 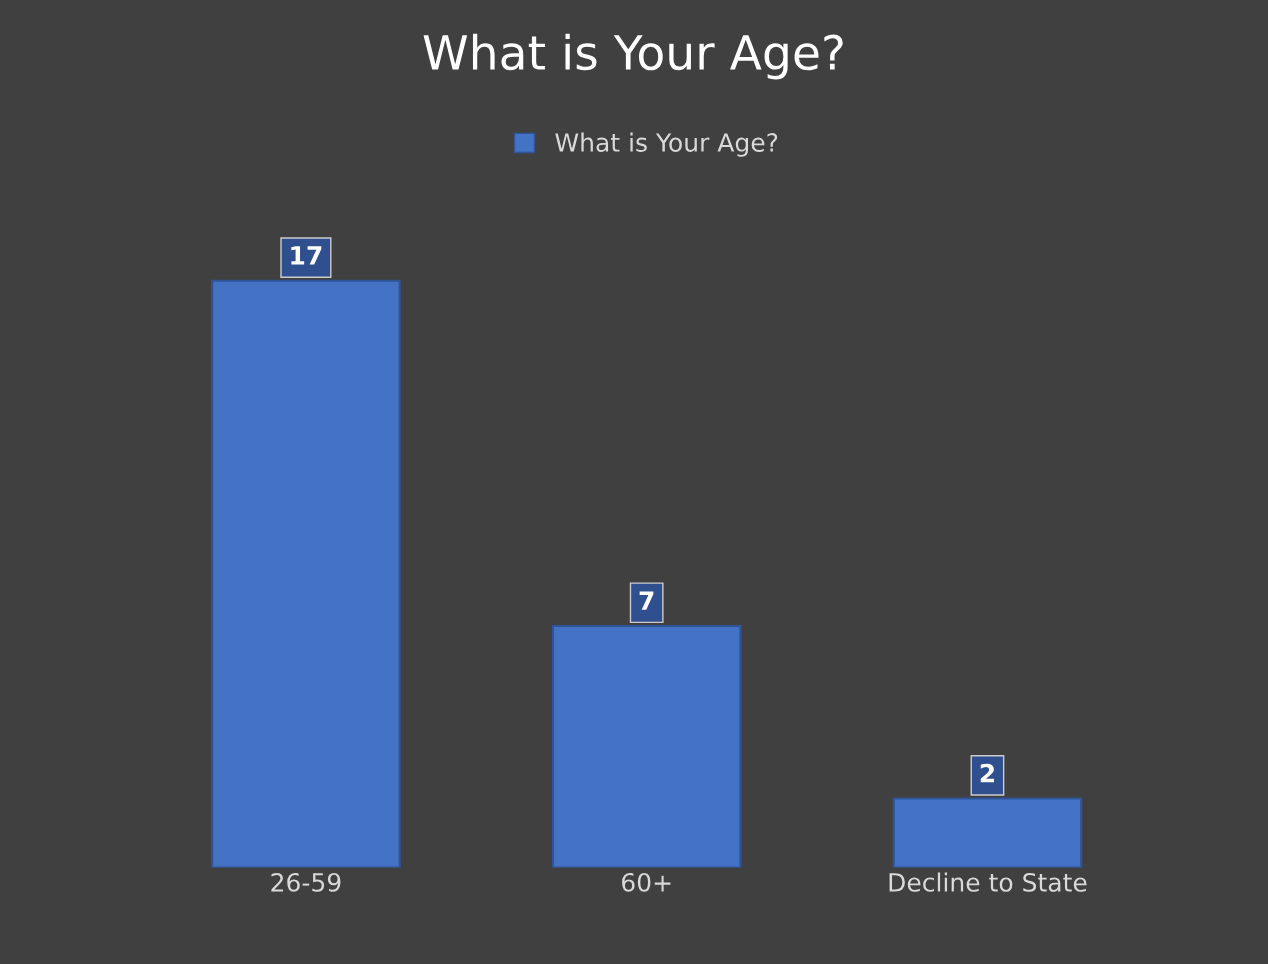 I want to click on data-label: 17, so click(x=306, y=255).